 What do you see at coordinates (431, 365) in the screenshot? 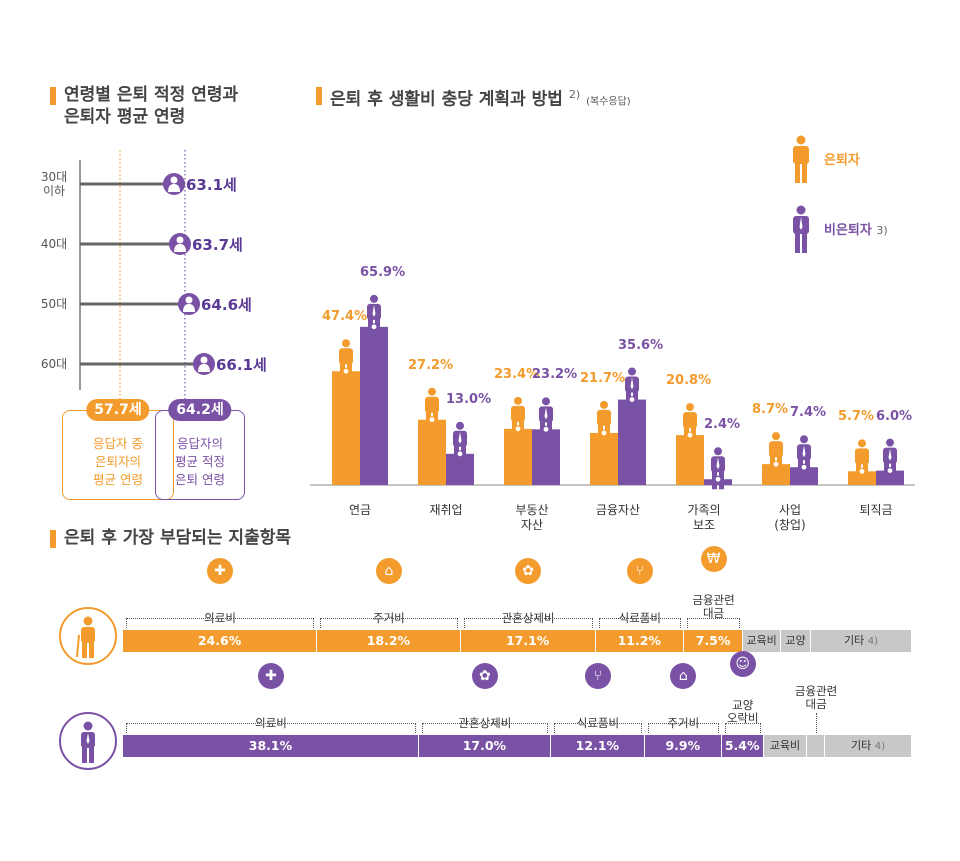
I see `retired-value-label: 27.2%` at bounding box center [431, 365].